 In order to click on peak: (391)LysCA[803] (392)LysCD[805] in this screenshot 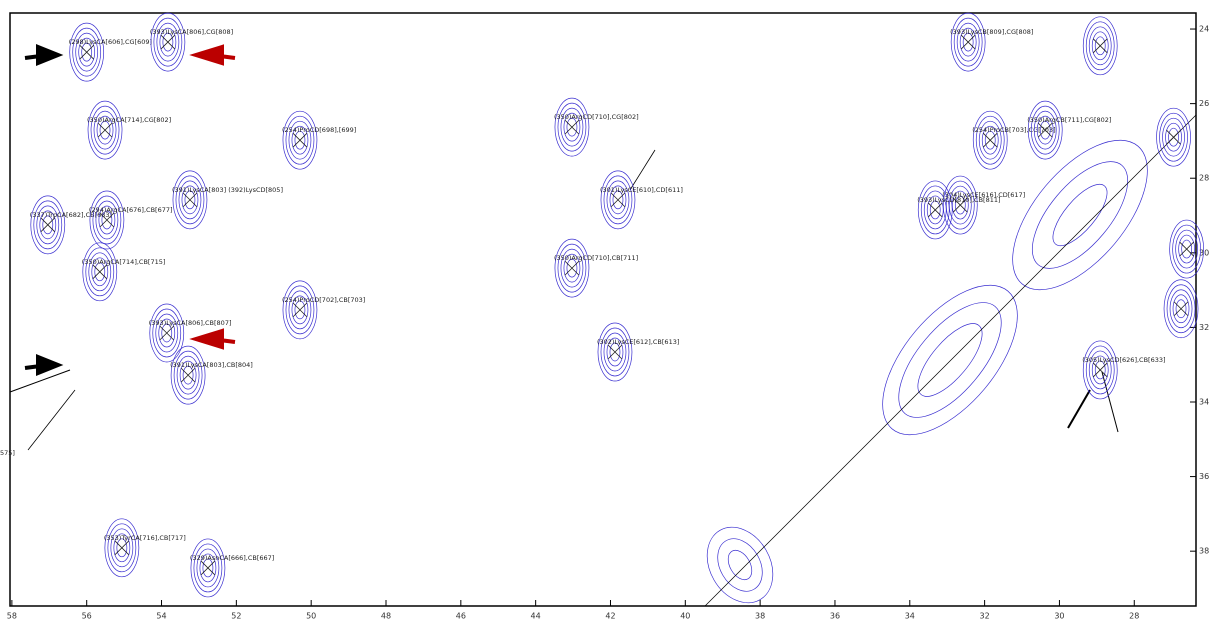, I will do `click(227, 200)`.